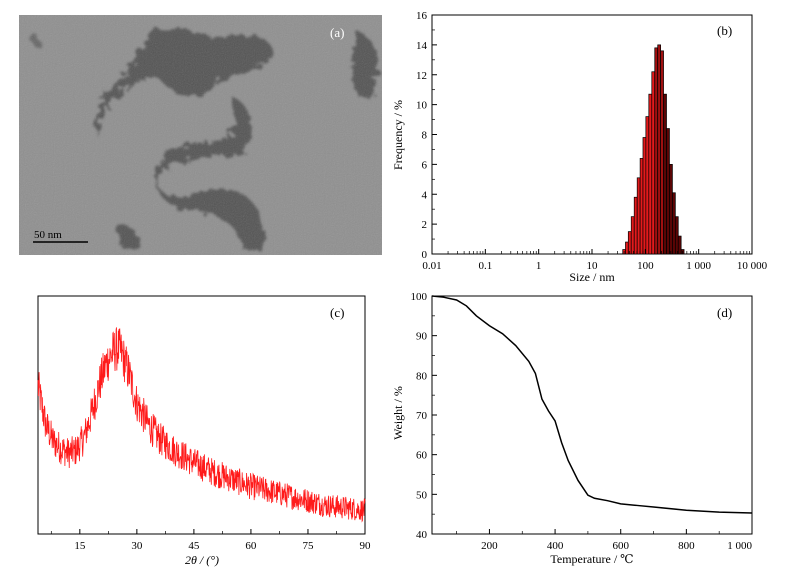  I want to click on y-tick-label: 6, so click(425, 165).